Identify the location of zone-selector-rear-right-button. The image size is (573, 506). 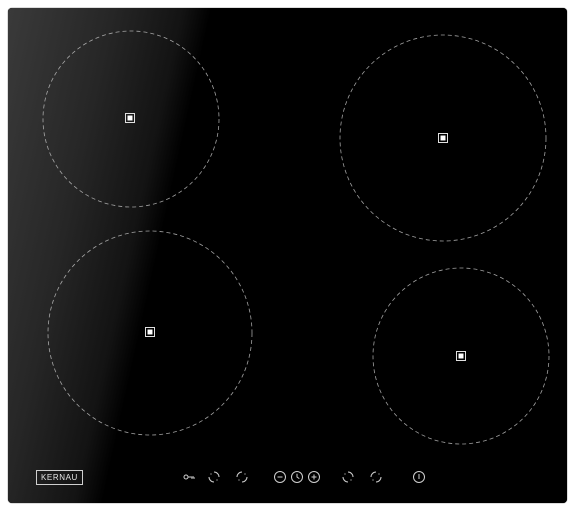
(348, 477).